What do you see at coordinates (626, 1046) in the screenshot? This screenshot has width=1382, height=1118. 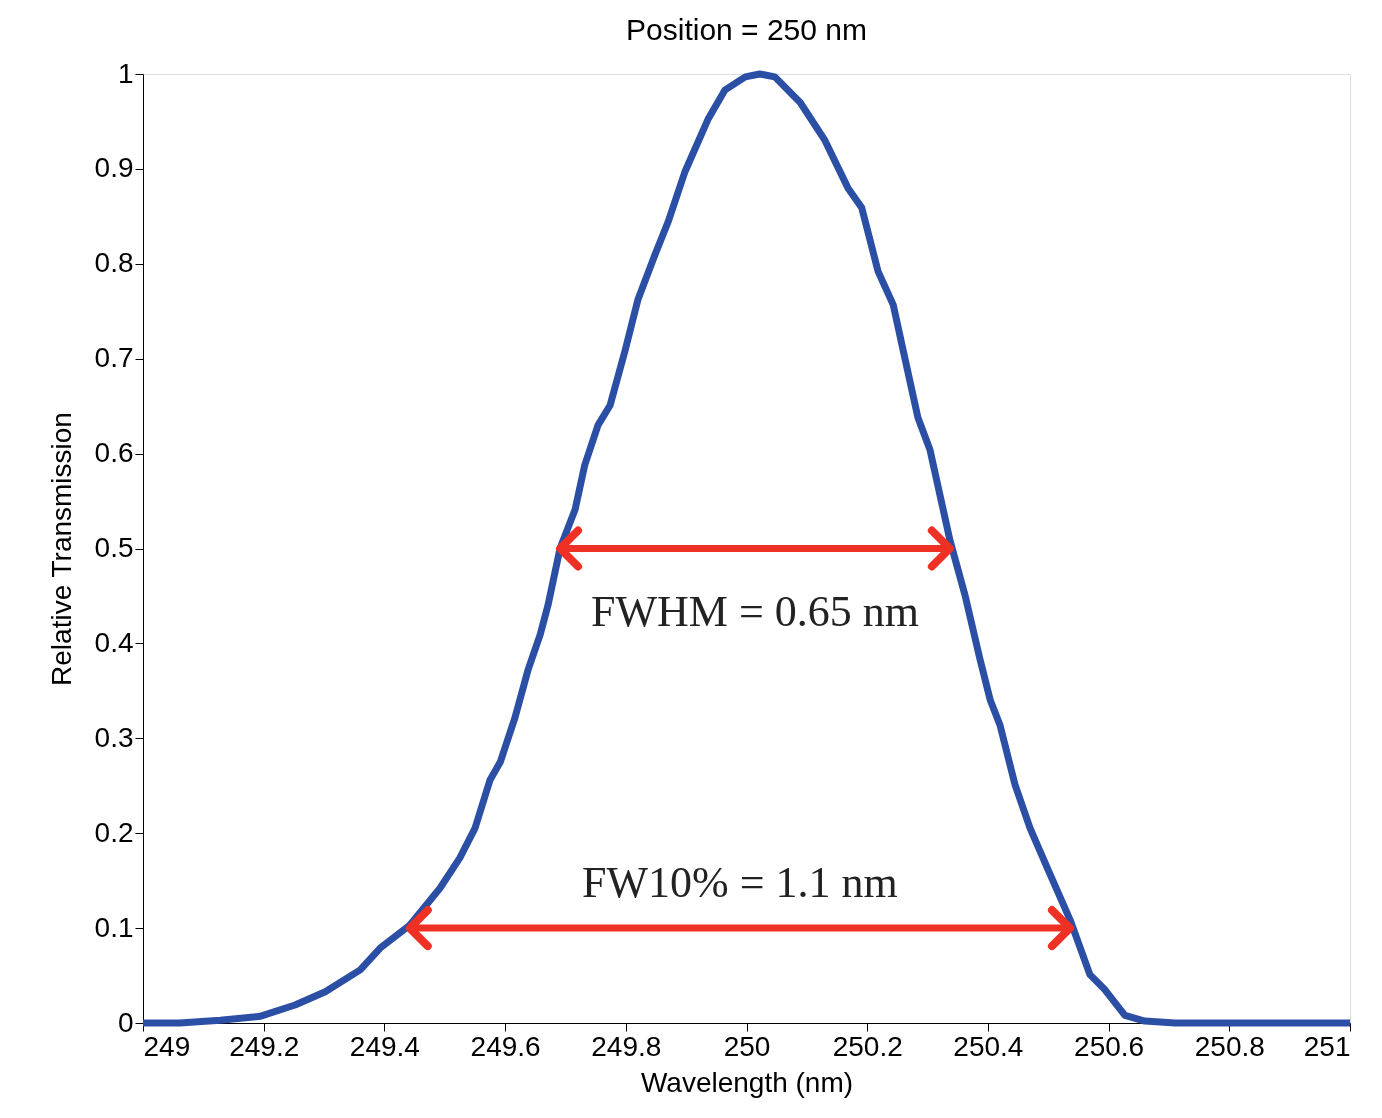 I see `x-tick-label: 249.8` at bounding box center [626, 1046].